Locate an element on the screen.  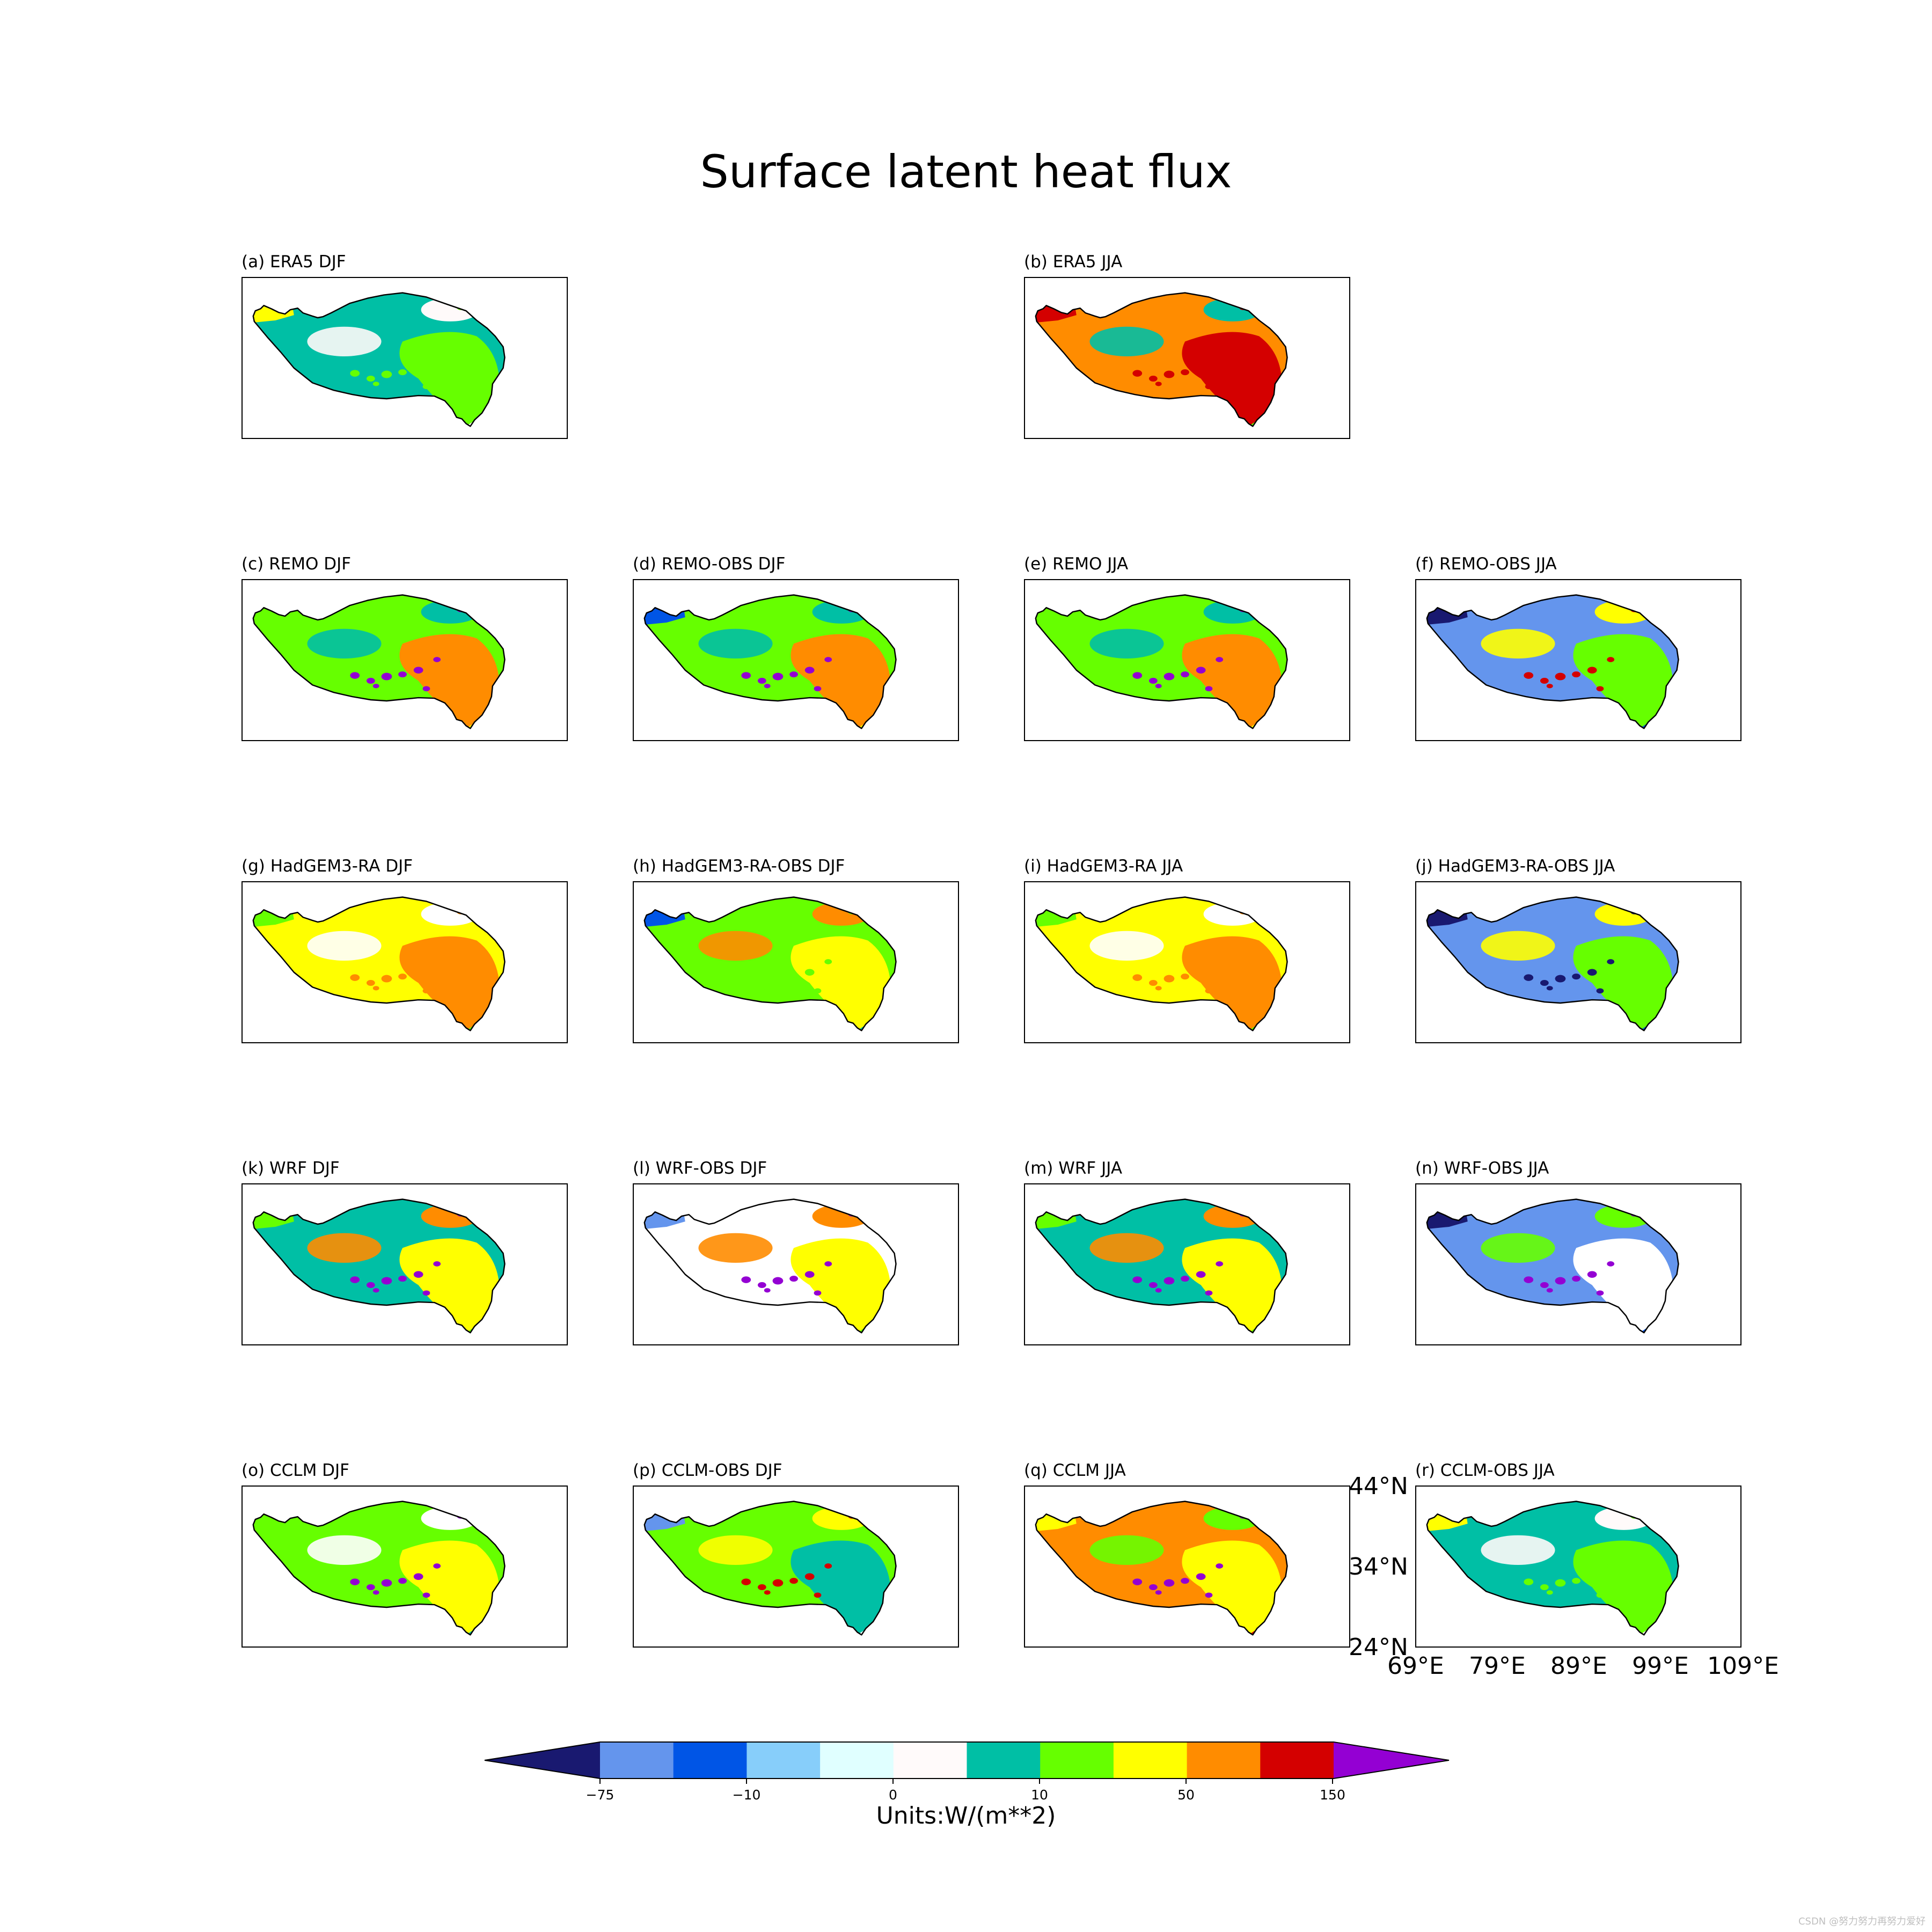
lon-label-89e: 89°E is located at coordinates (1578, 1666).